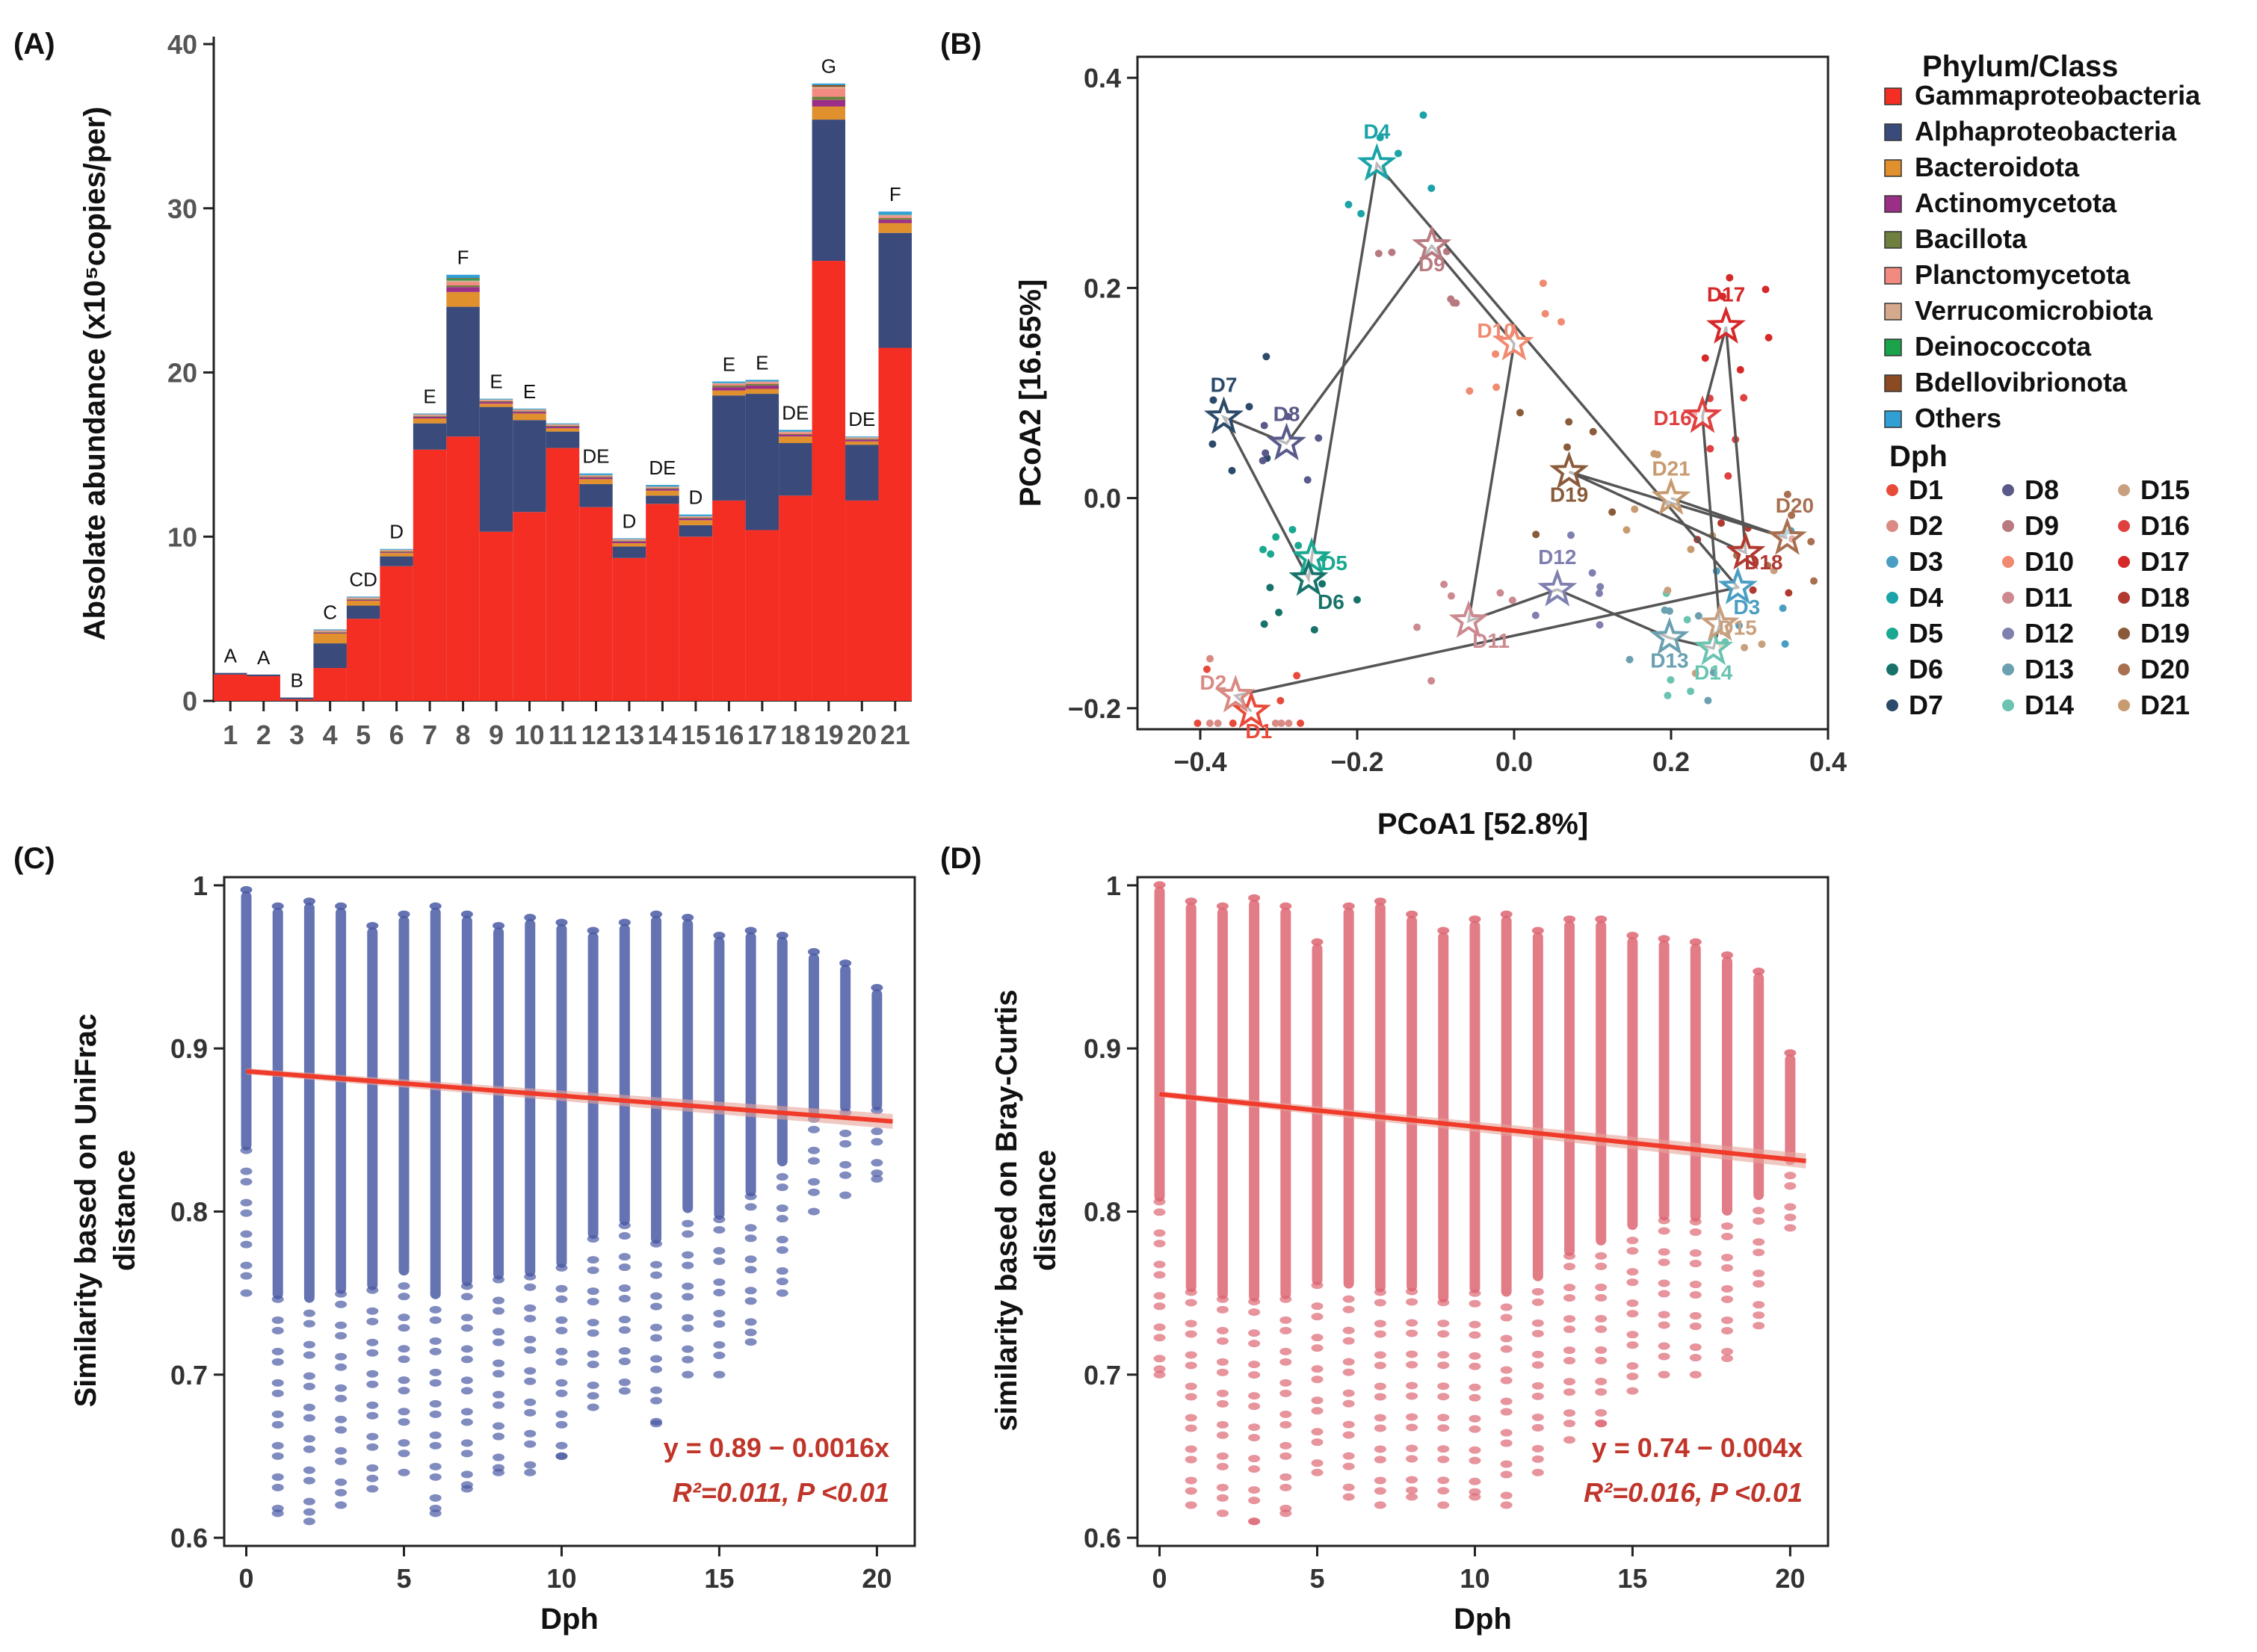 This screenshot has height=1652, width=2257. I want to click on sample-point-d19, so click(1567, 447).